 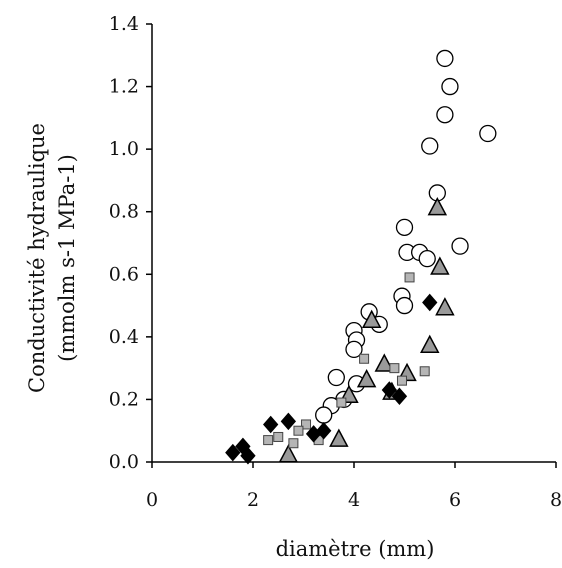 What do you see at coordinates (556, 500) in the screenshot?
I see `x-tick-label: 8` at bounding box center [556, 500].